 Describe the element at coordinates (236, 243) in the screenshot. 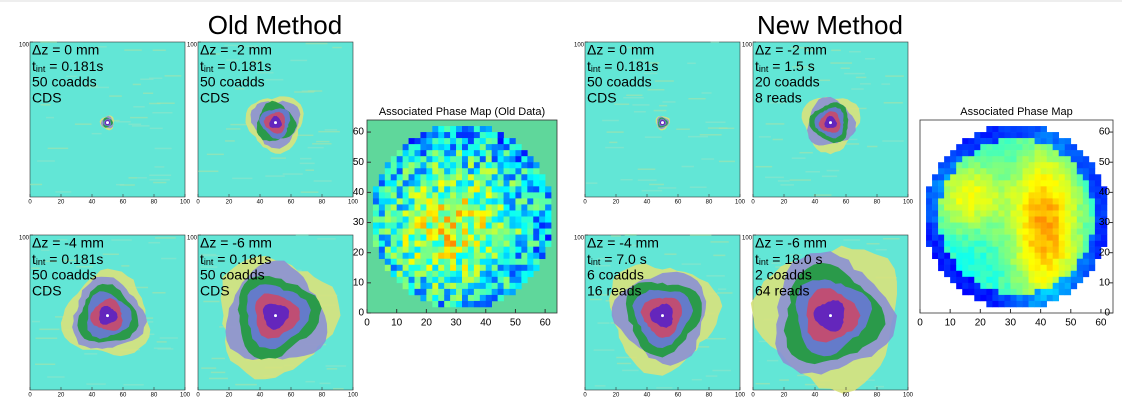

I see `dz-label: Δz = -6 mm` at that location.